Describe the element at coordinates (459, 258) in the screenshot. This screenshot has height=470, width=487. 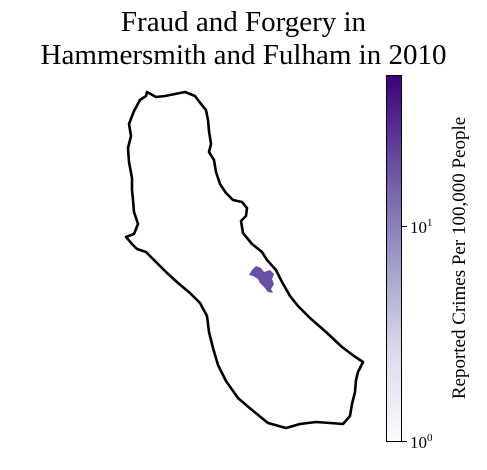
I see `colorbar-axis-label: Reported Crimes Per 100,000 People` at that location.